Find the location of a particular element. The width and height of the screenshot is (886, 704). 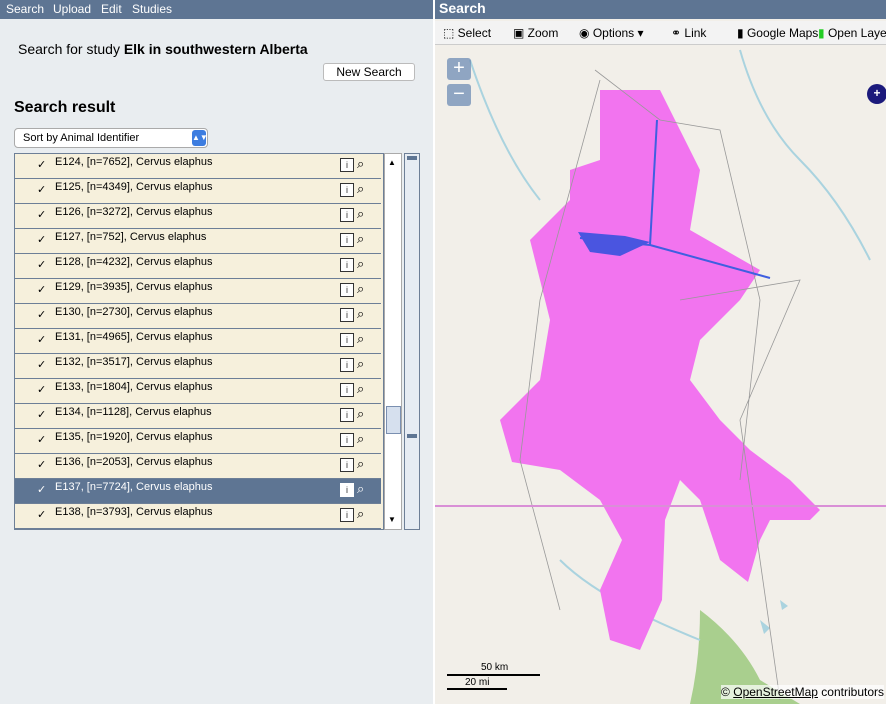

result-row: ✓ E128, [n=4232], Cervus elaphus i ⌕ is located at coordinates (198, 266).